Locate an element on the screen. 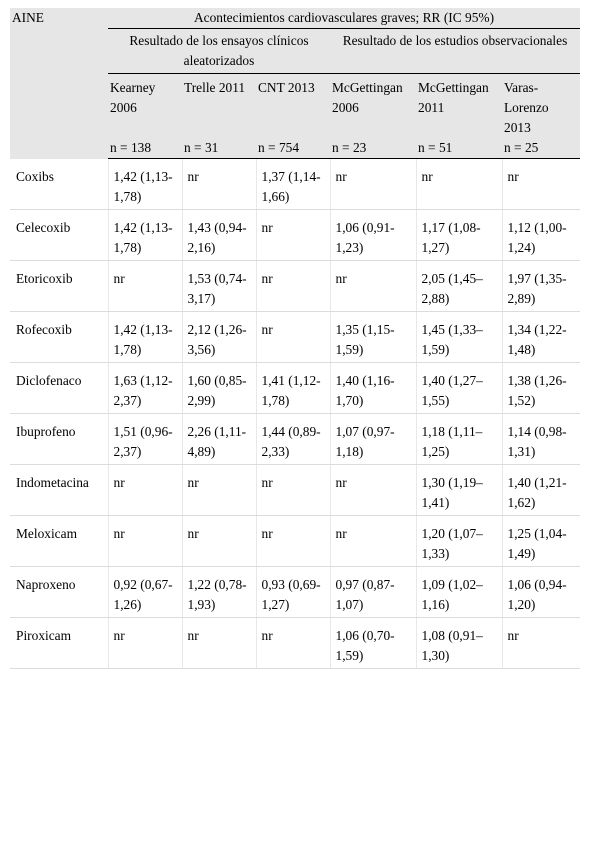  rr-value-cell: 1,30 (1,19–1,41) is located at coordinates (459, 490).